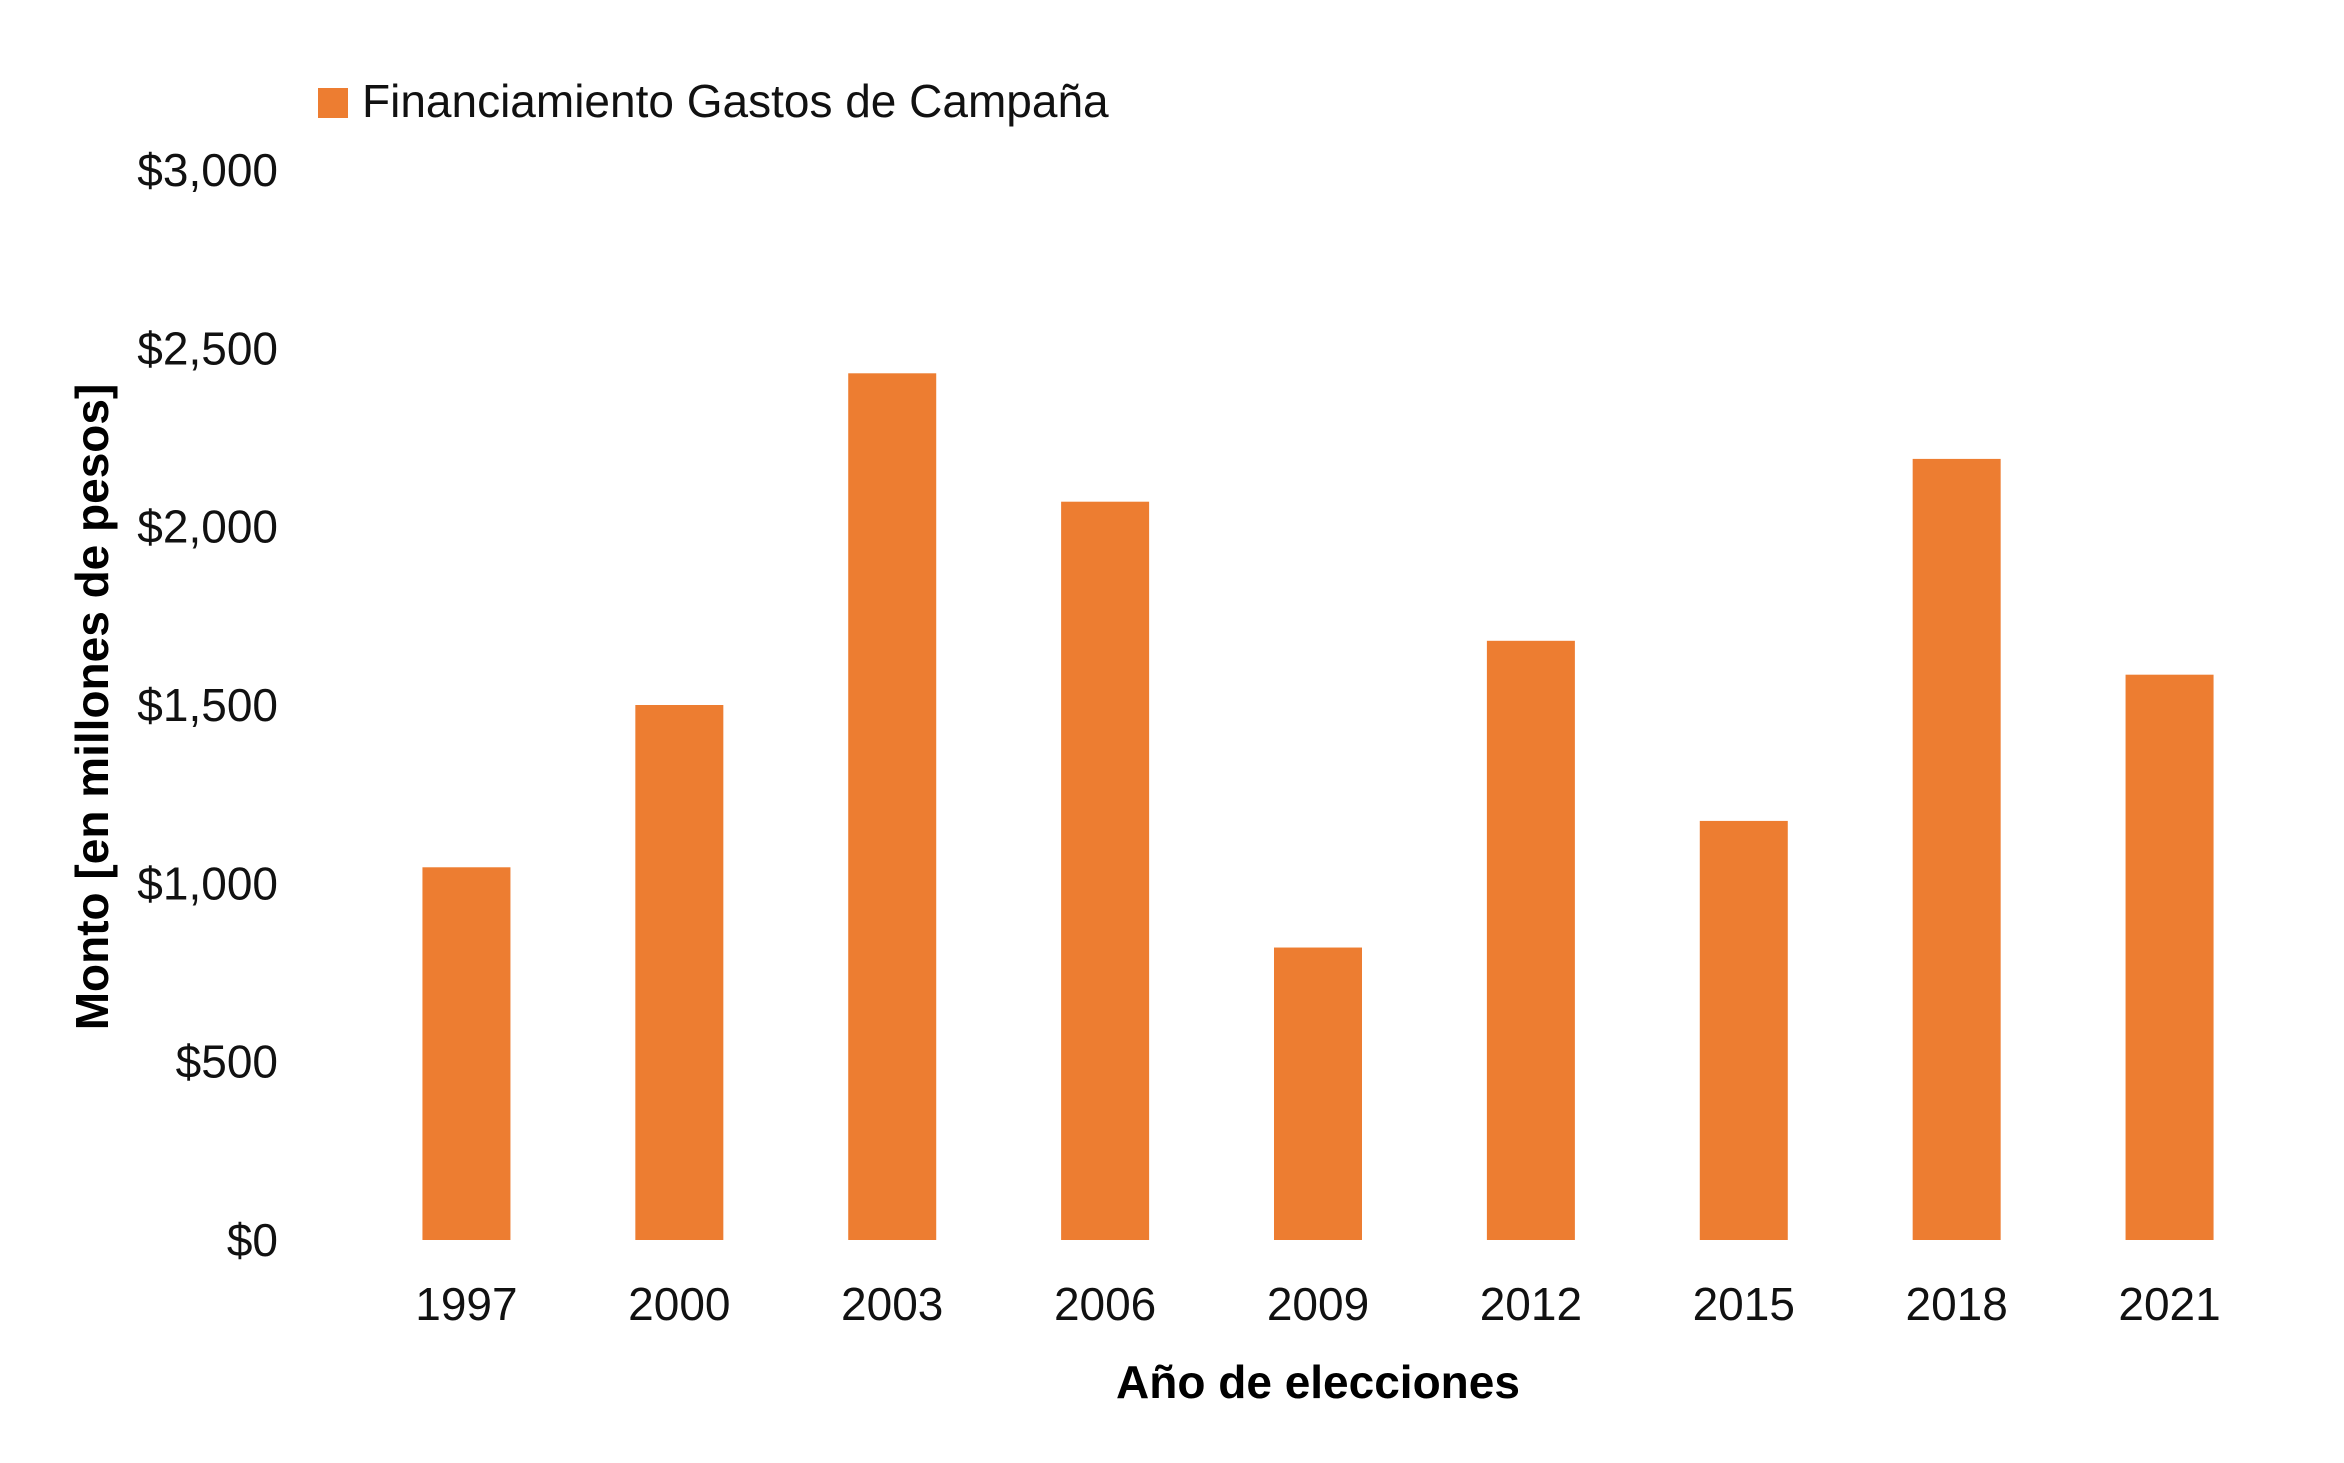  I want to click on y-tick-label: $3,000, so click(207, 170).